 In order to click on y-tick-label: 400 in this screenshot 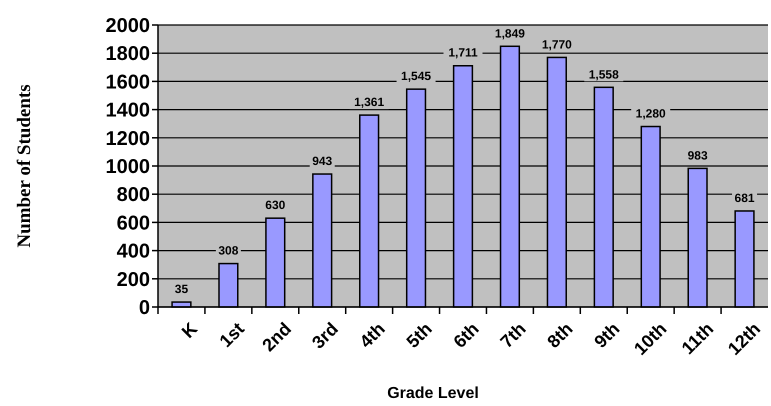, I will do `click(133, 251)`.